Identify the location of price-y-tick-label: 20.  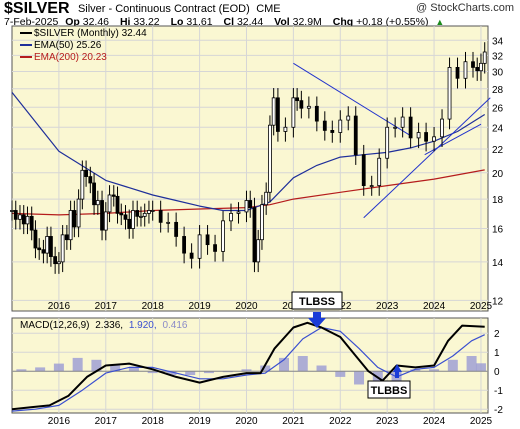
(498, 174).